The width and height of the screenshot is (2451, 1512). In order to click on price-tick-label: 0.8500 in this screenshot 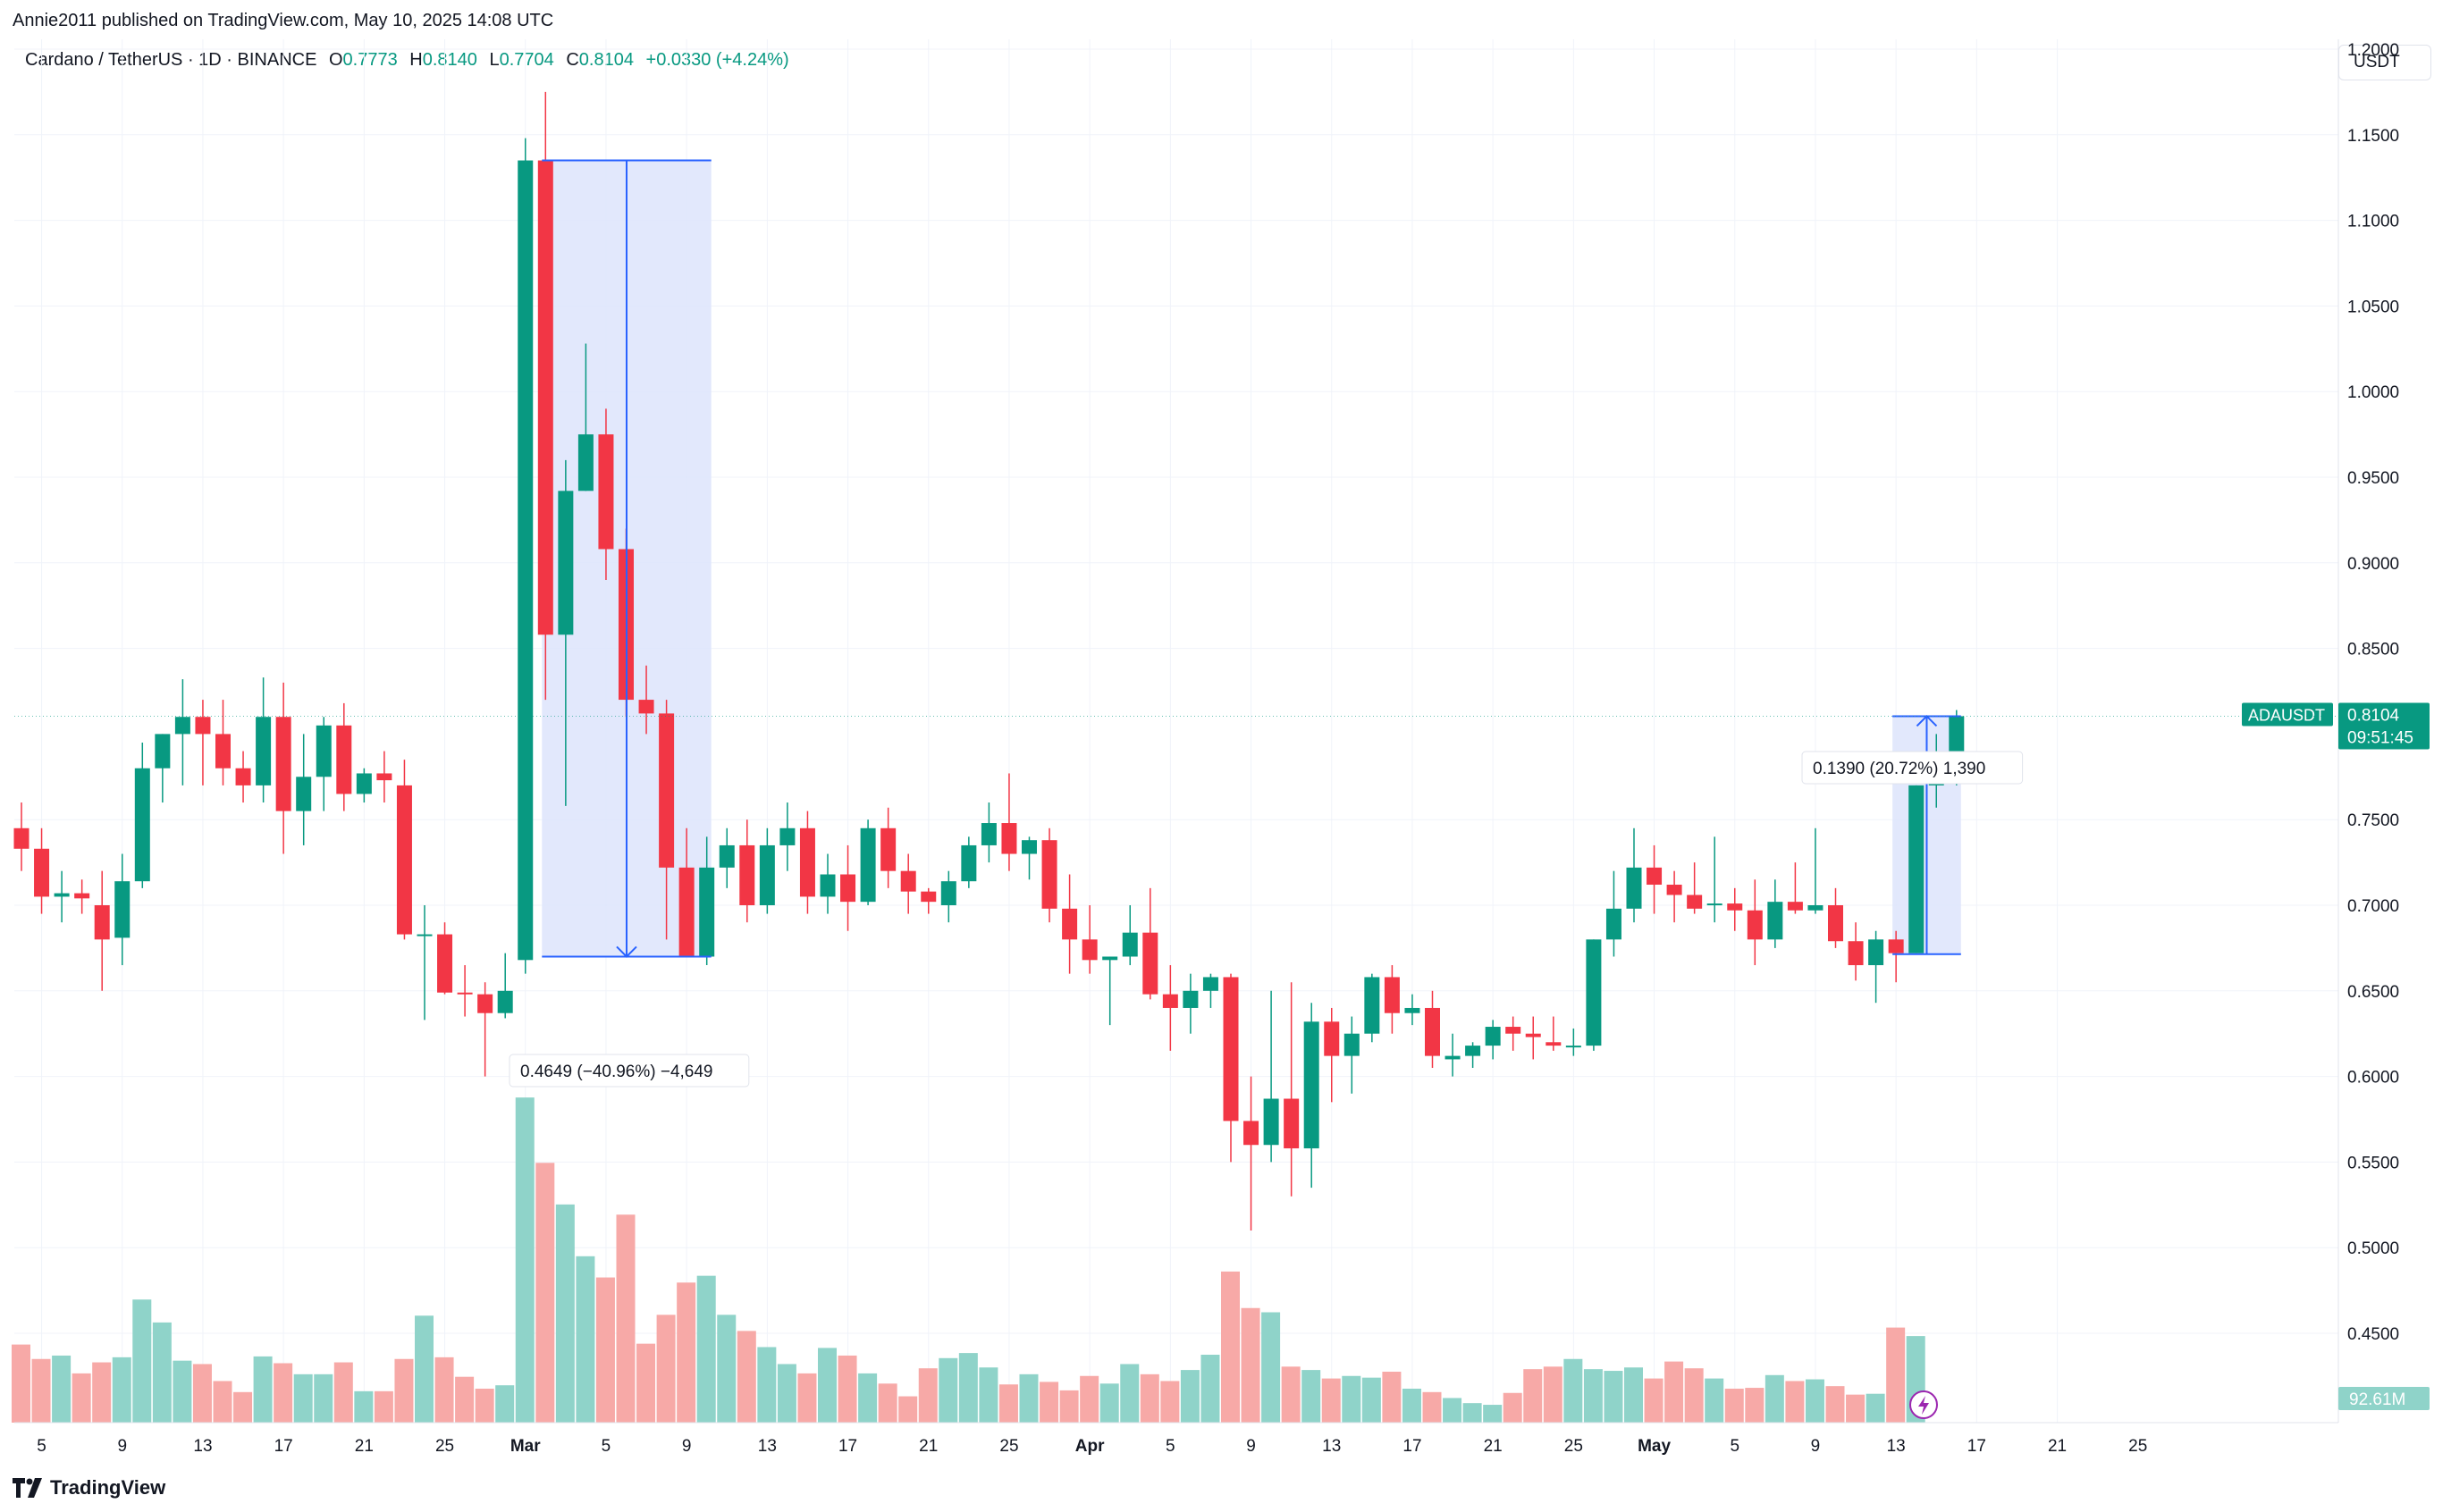, I will do `click(2373, 650)`.